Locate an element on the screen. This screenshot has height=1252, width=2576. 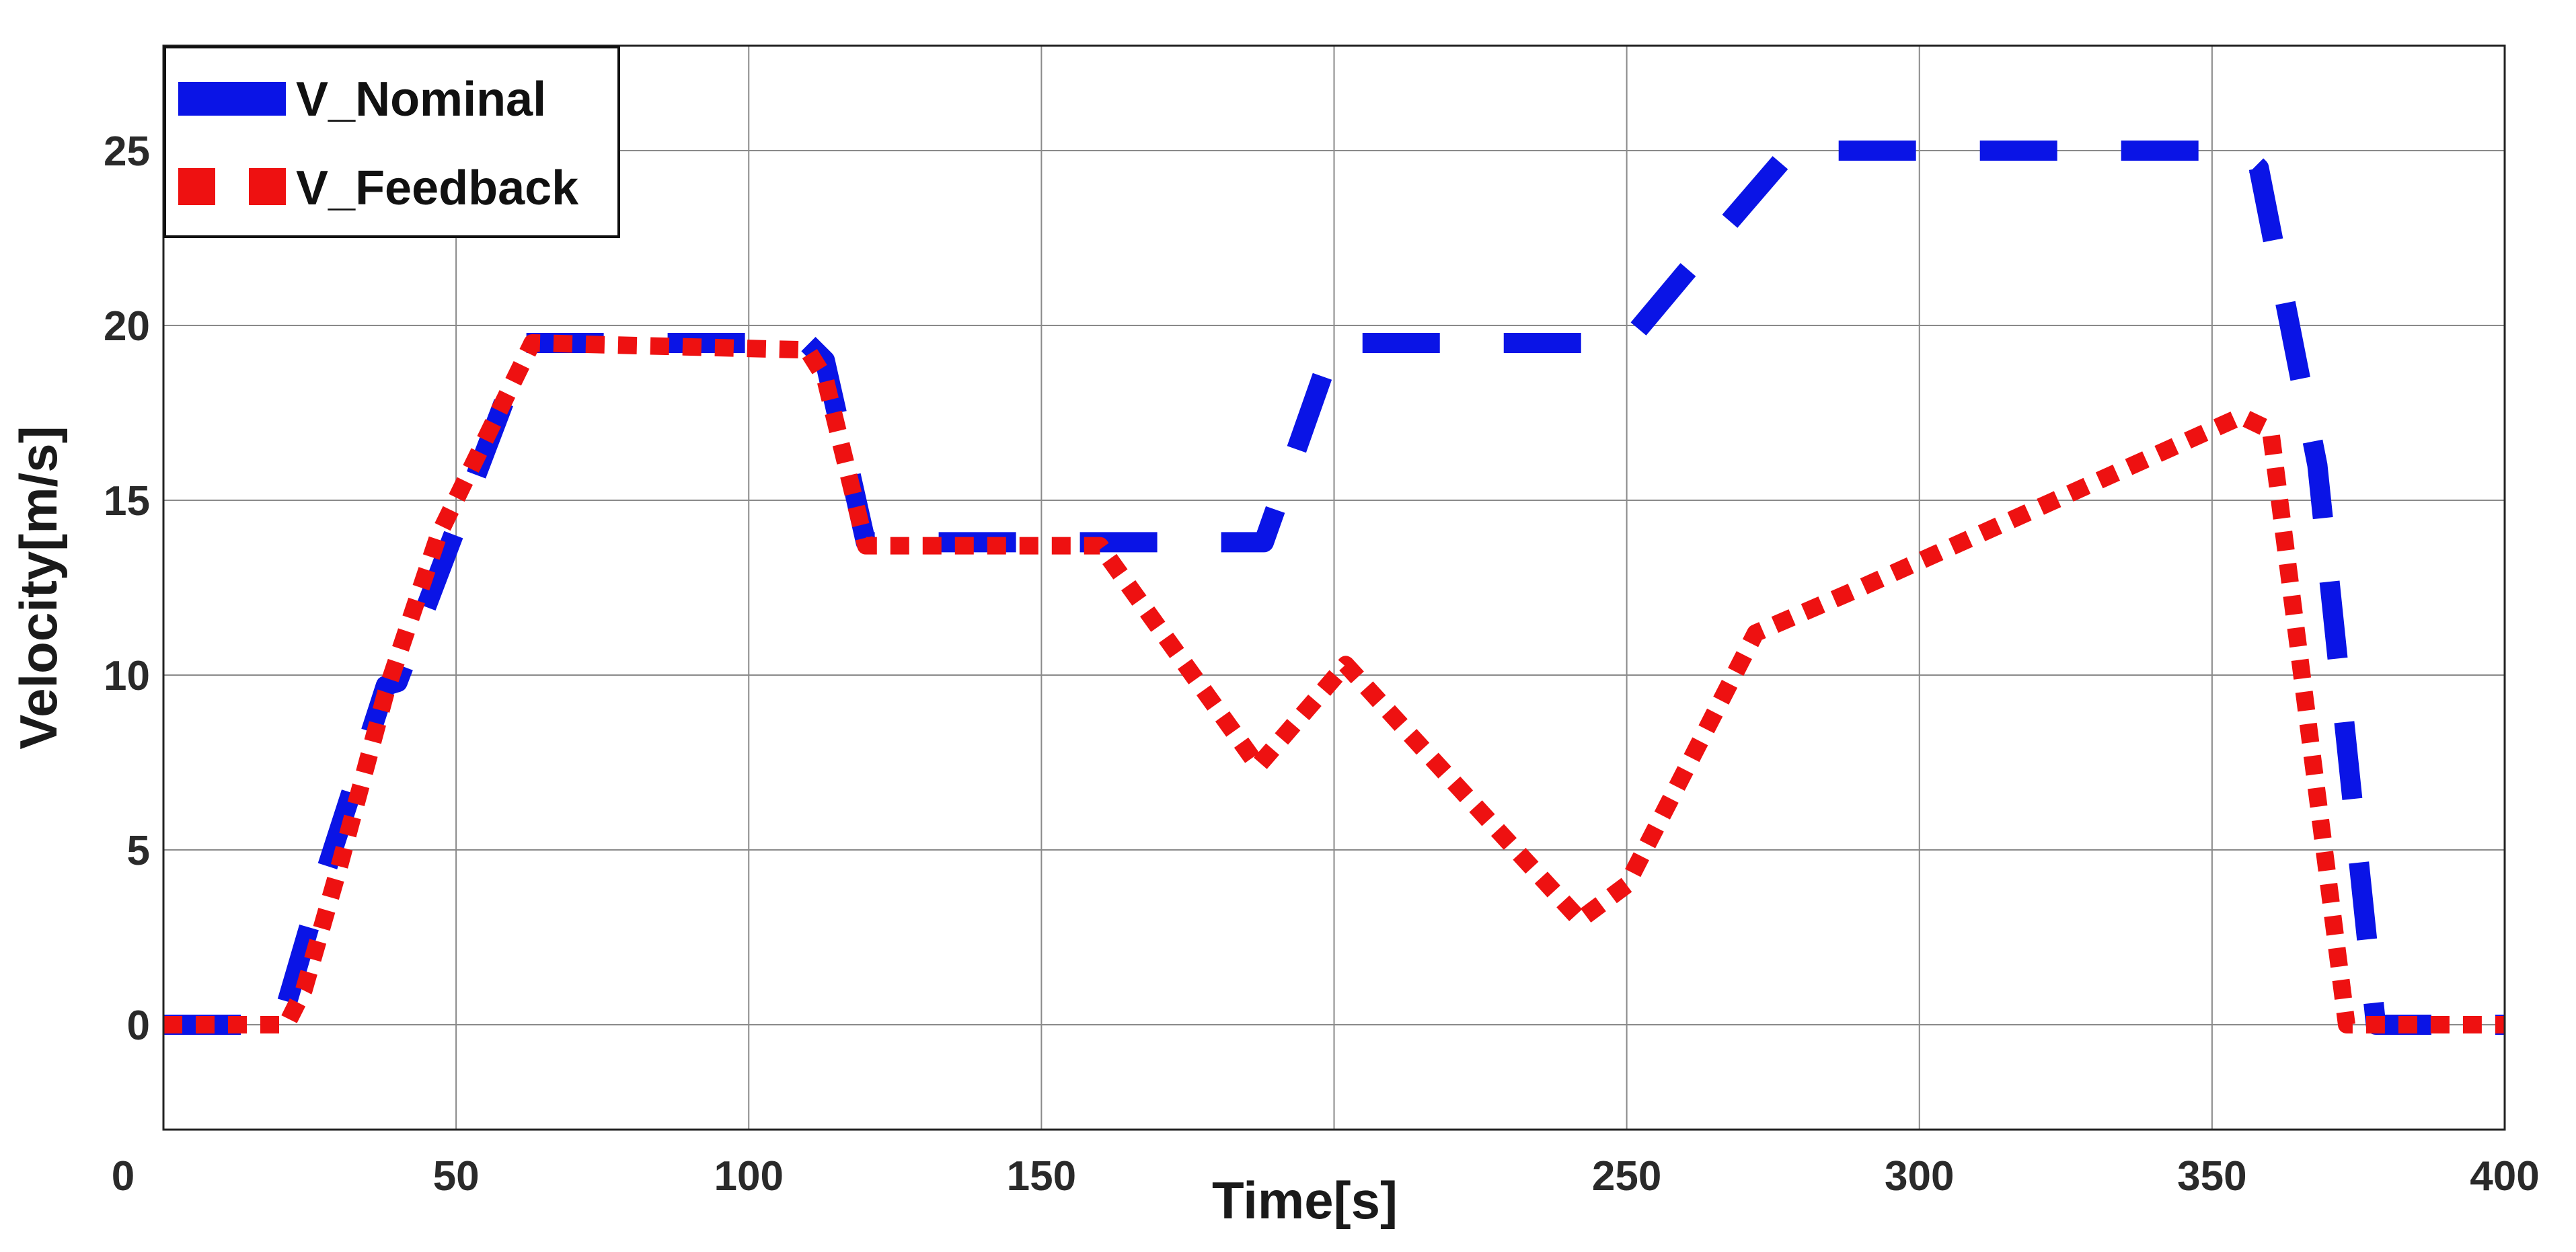
legend-label-nominal: V_Nominal is located at coordinates (421, 100).